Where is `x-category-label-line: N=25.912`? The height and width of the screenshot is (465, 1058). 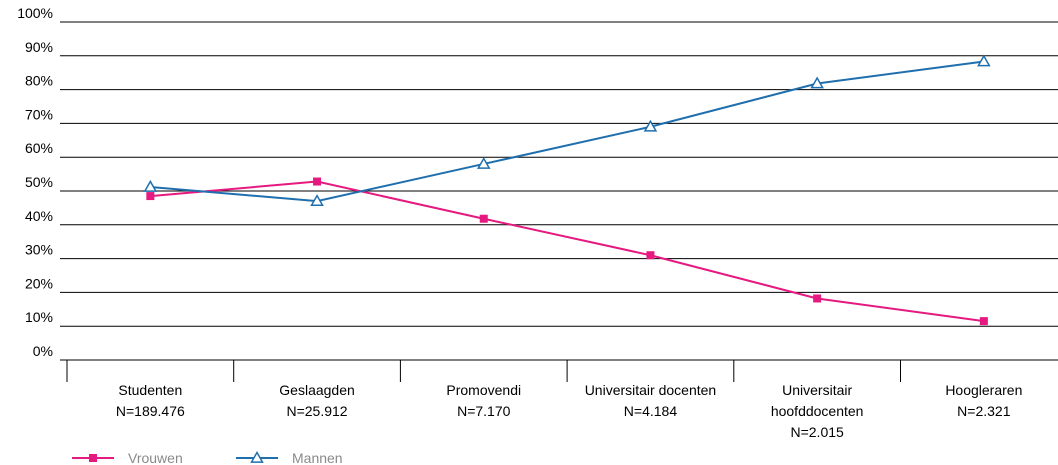 x-category-label-line: N=25.912 is located at coordinates (316, 411).